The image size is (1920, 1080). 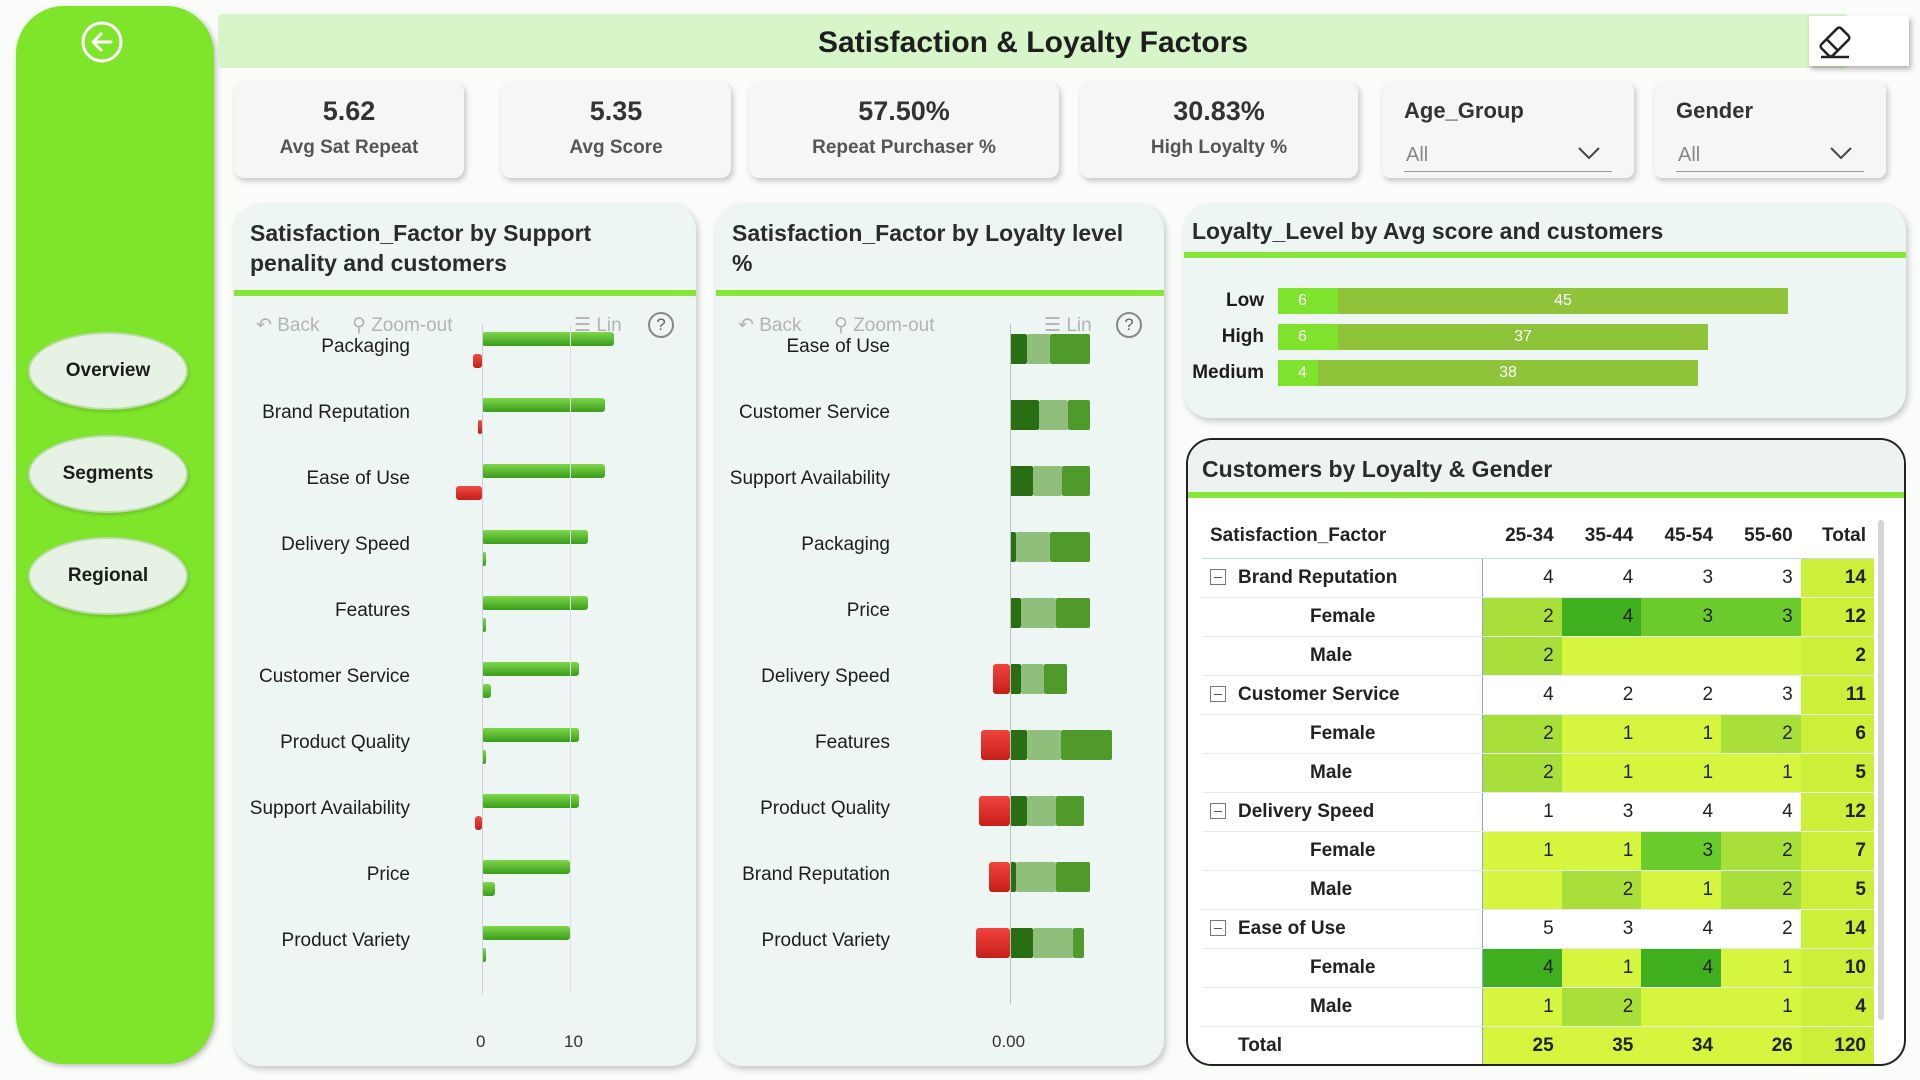 I want to click on gender-slicer: Gender All, so click(x=1770, y=130).